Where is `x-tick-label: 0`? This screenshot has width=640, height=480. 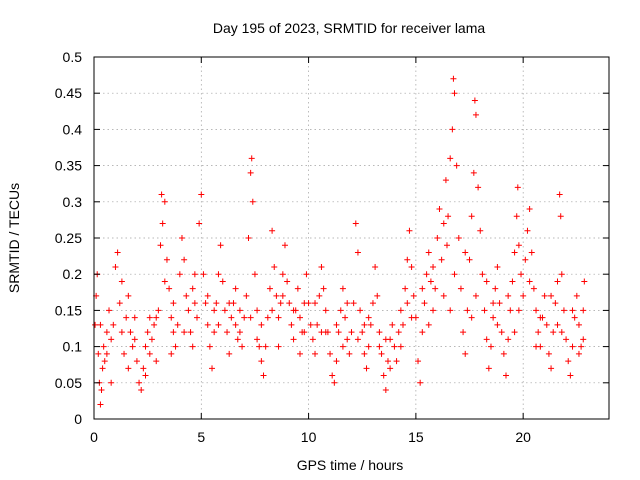 x-tick-label: 0 is located at coordinates (94, 437).